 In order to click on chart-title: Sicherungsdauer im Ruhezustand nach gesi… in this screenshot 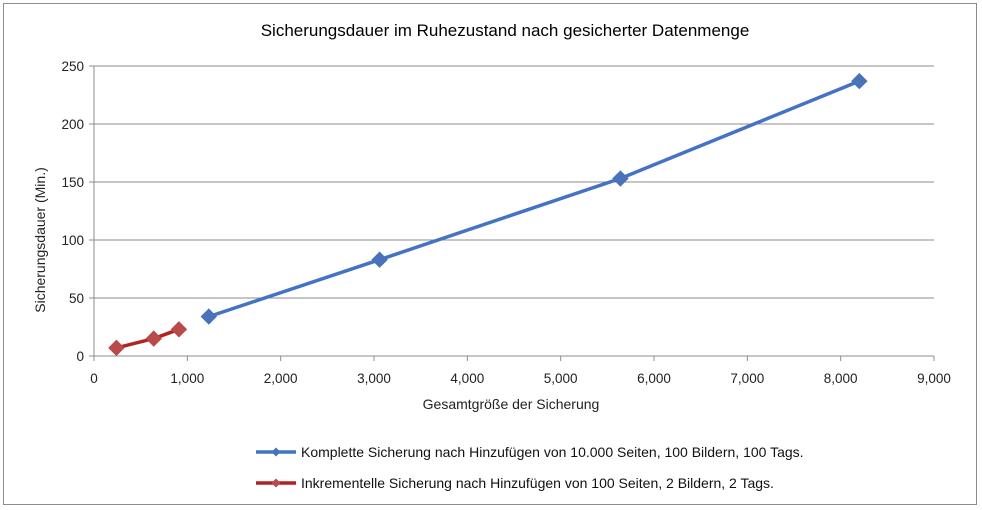, I will do `click(505, 30)`.